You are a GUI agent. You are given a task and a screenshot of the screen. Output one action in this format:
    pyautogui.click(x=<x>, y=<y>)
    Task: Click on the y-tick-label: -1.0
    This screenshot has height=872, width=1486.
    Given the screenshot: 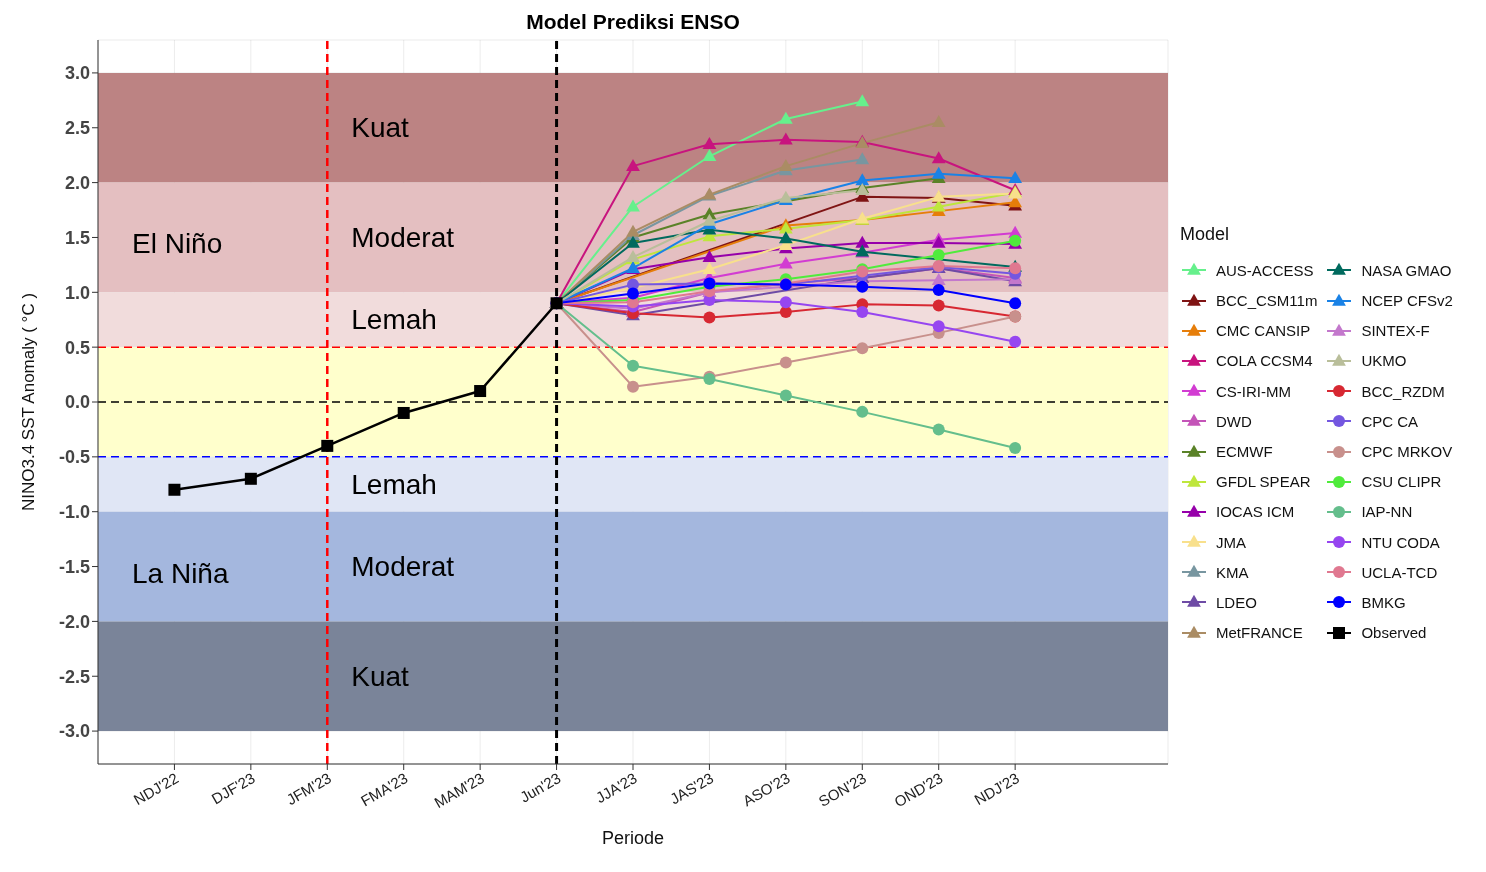 What is the action you would take?
    pyautogui.click(x=74, y=512)
    